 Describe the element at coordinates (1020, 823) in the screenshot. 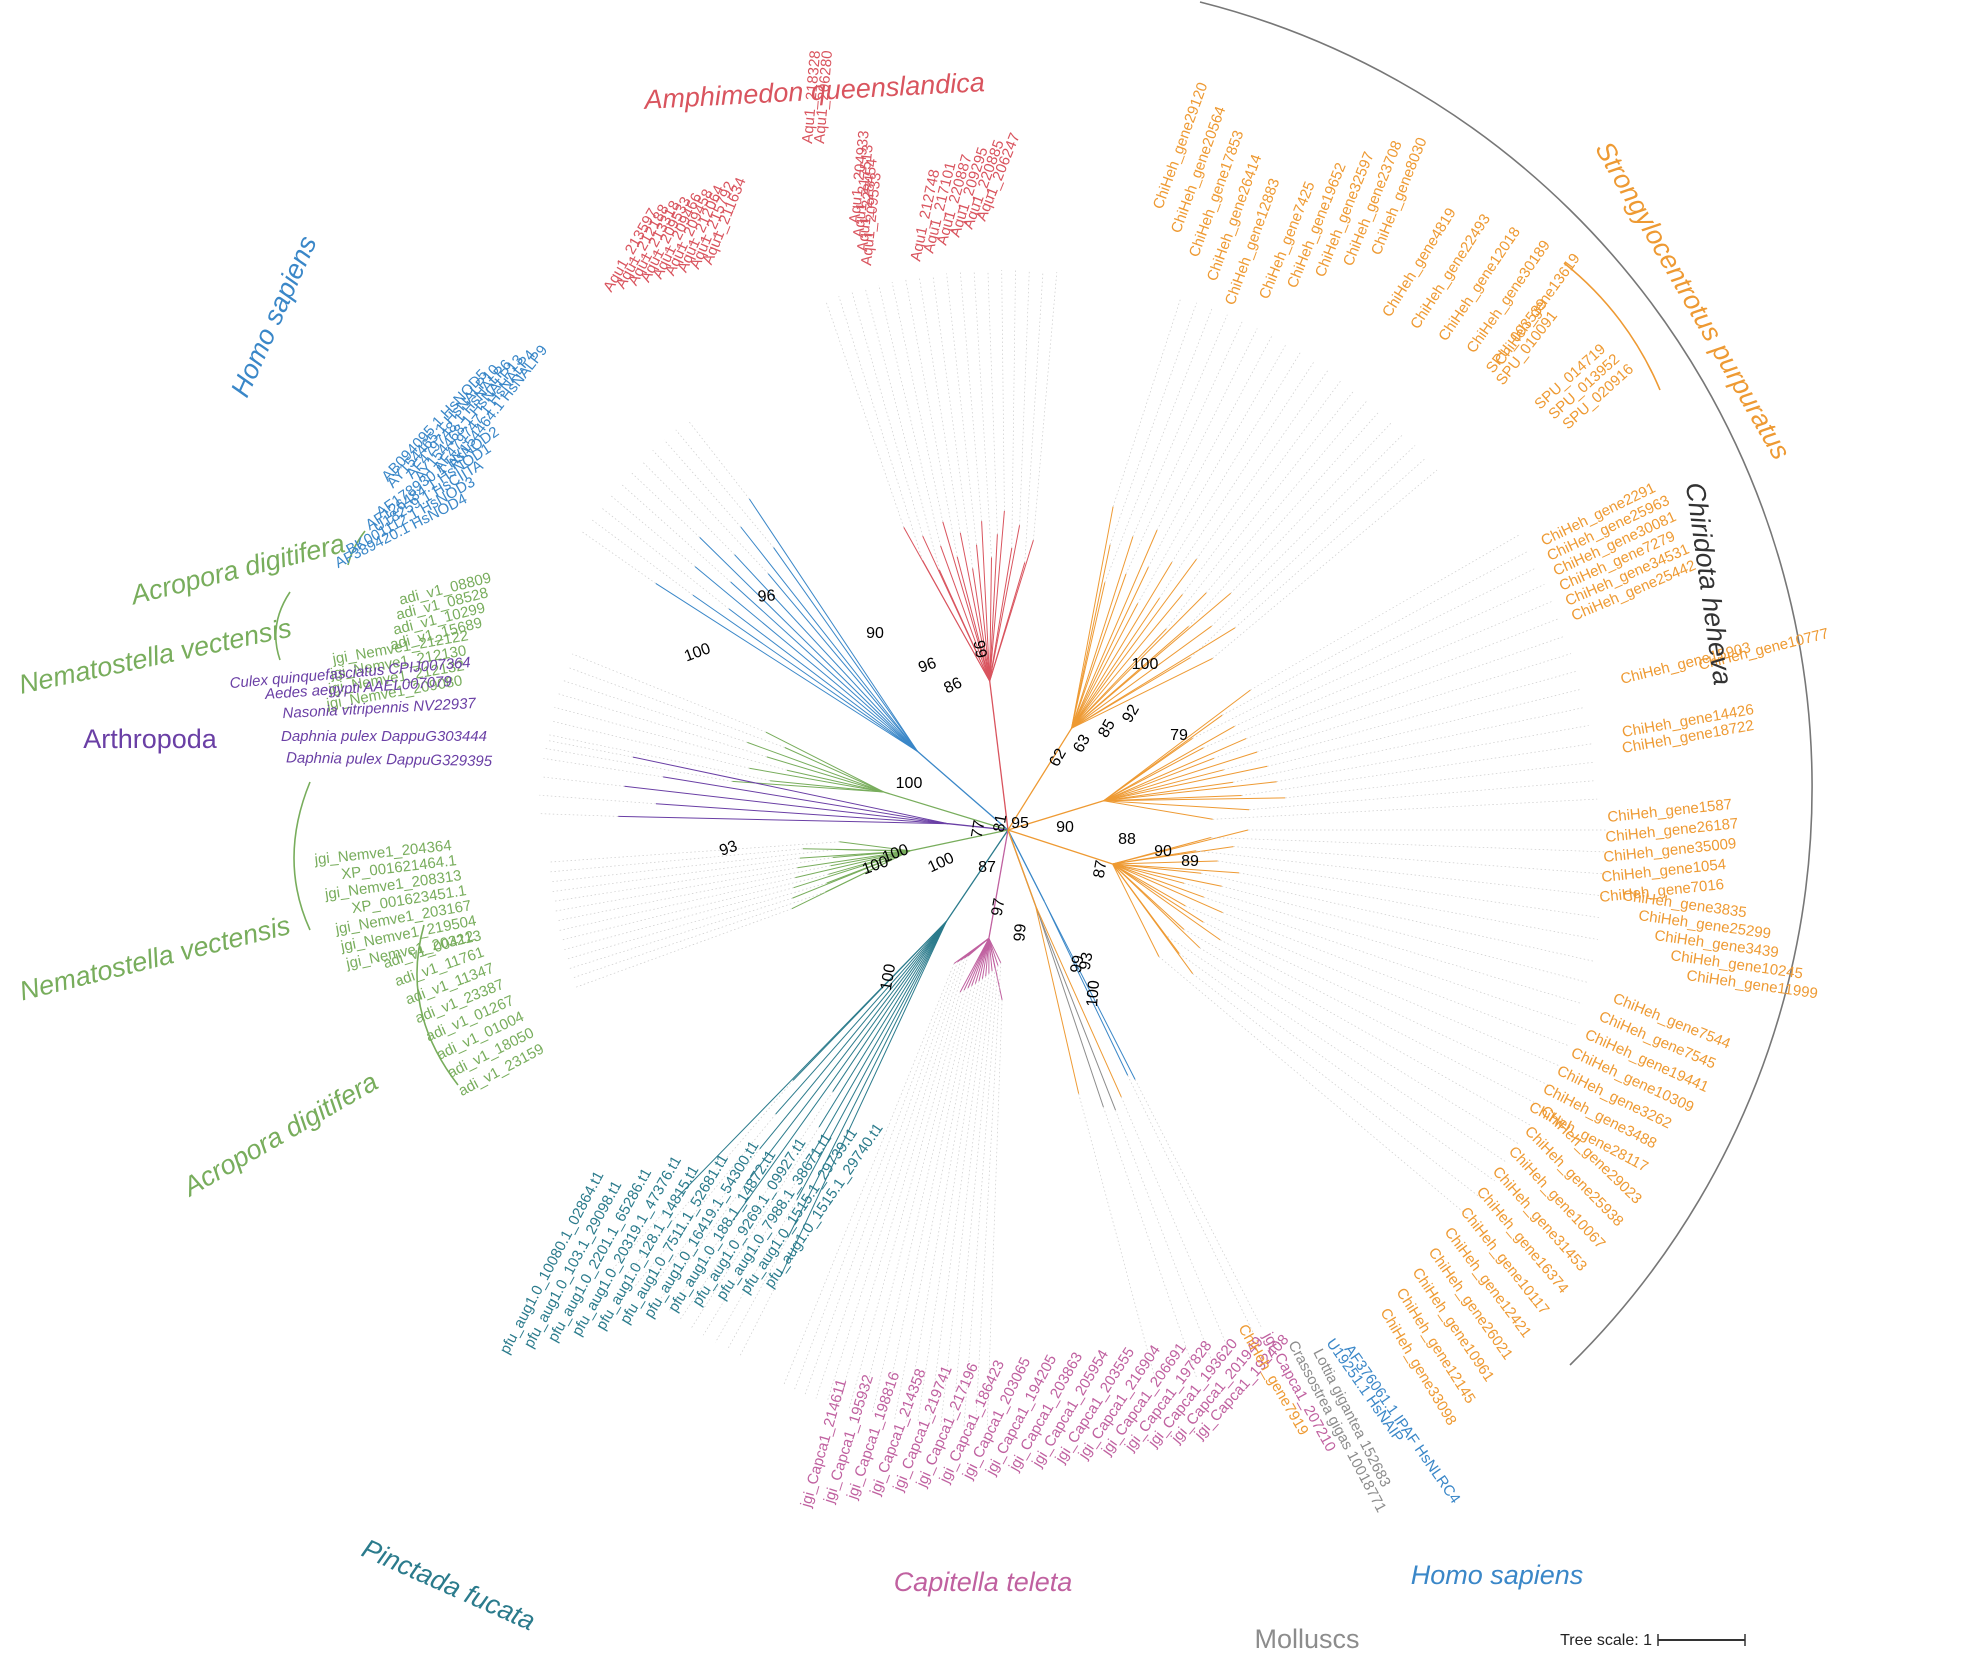

I see `bootstrap-value: 95` at that location.